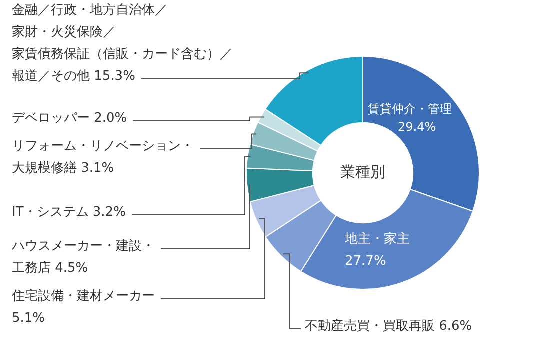 Image resolution: width=549 pixels, height=342 pixels. Describe the element at coordinates (377, 238) in the screenshot. I see `slice-label: 地主・家主` at that location.